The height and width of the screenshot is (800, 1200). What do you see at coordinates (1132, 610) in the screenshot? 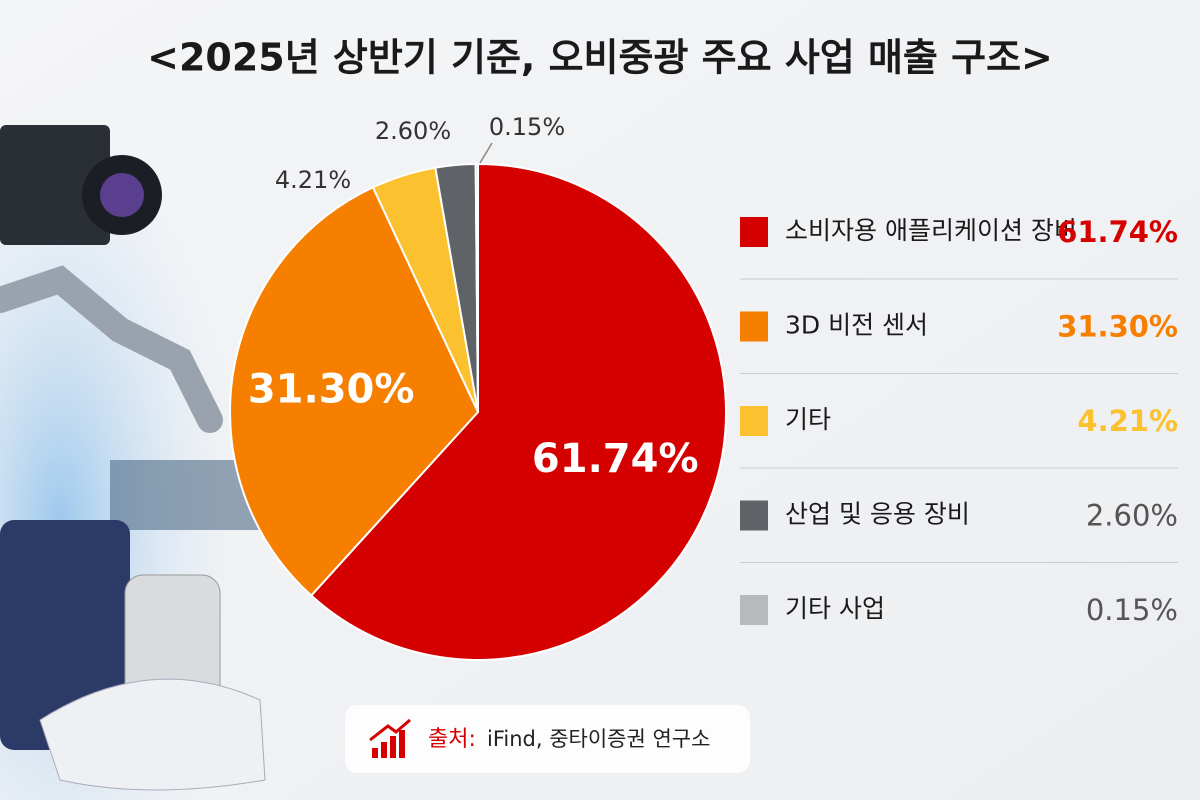
I see `legend-value: 0.15%` at bounding box center [1132, 610].